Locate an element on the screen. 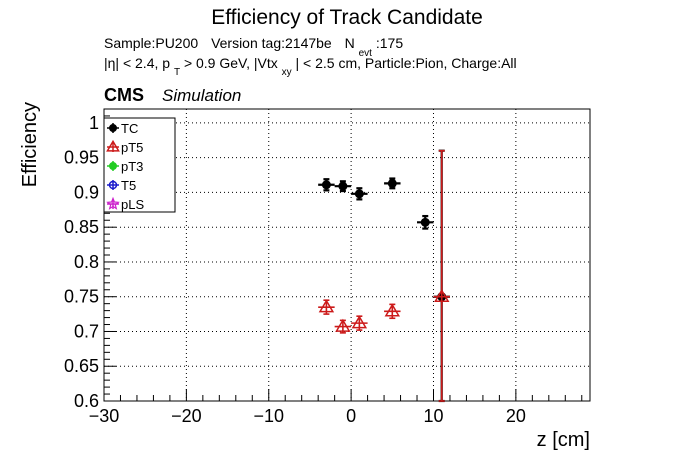  legend-label: TC is located at coordinates (129, 128).